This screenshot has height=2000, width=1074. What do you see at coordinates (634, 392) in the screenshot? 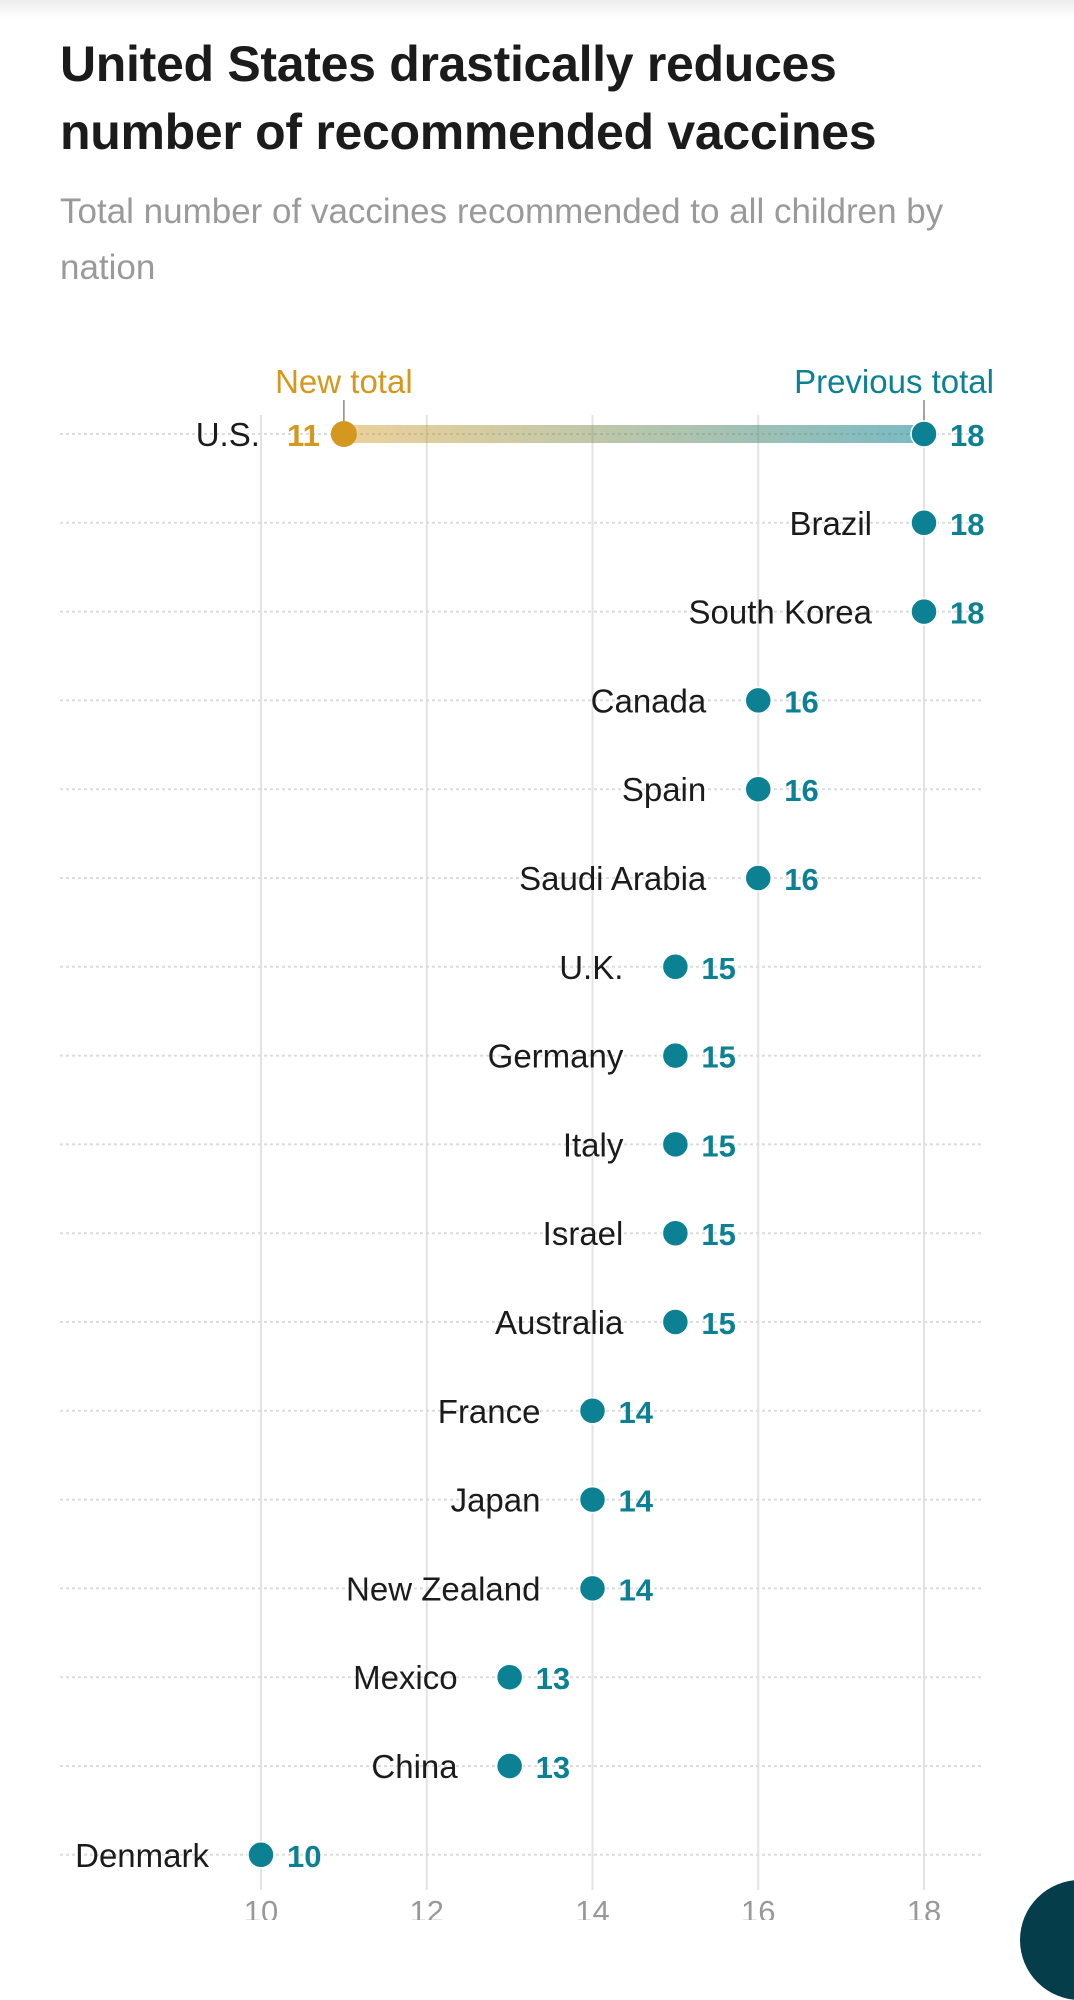
I see `annotations: New total Previous total` at bounding box center [634, 392].